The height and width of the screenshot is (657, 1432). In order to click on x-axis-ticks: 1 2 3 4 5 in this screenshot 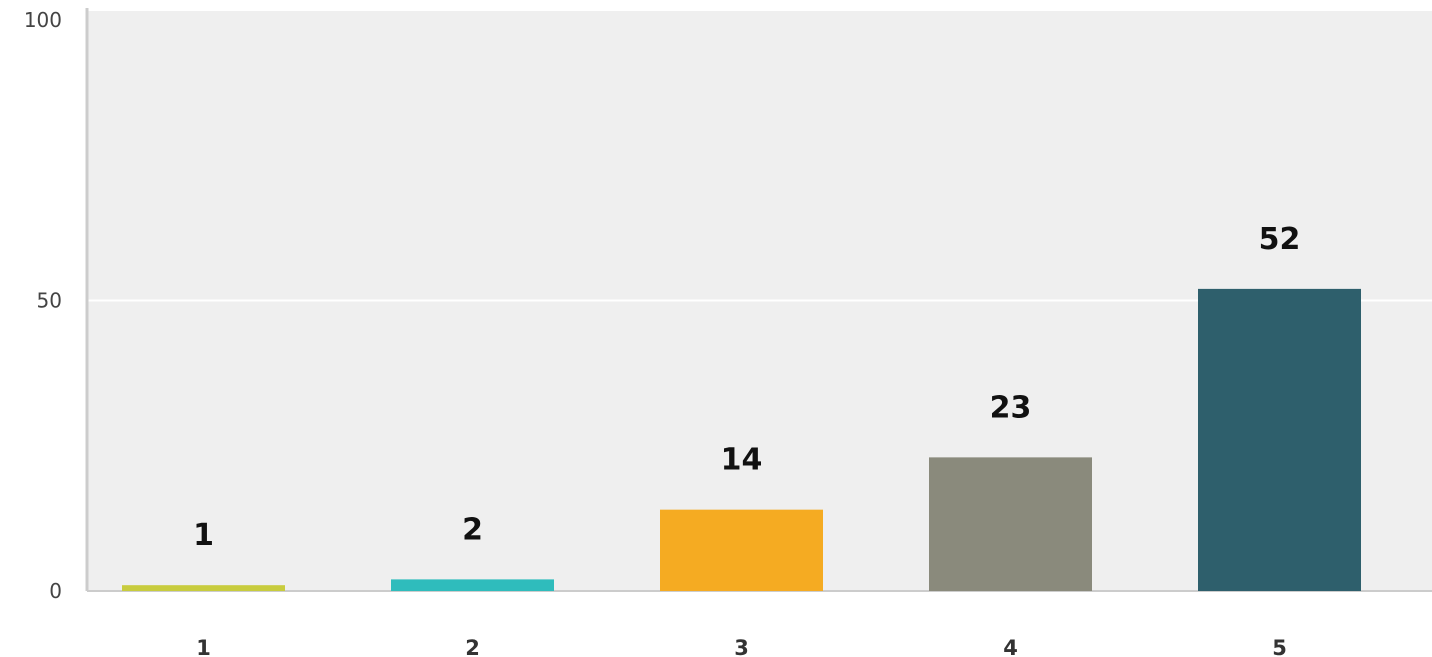, I will do `click(741, 646)`.